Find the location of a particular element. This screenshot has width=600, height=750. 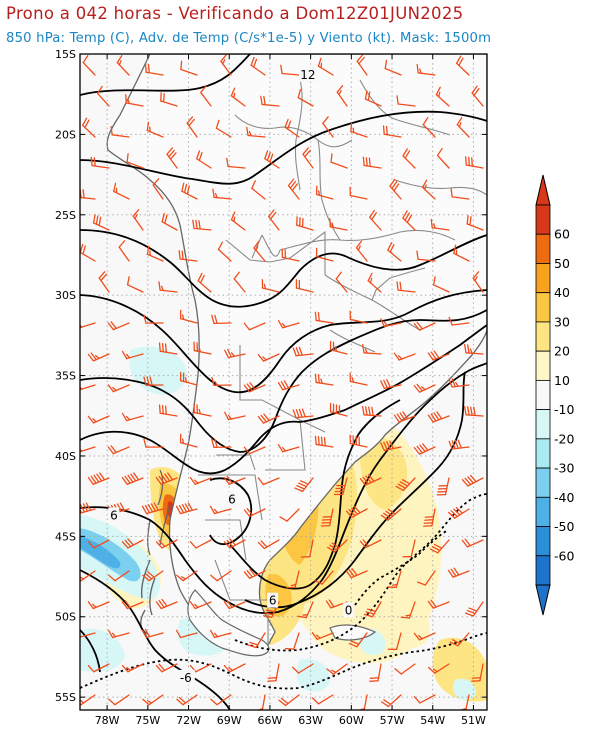

colorbar-label: 60 is located at coordinates (562, 234).